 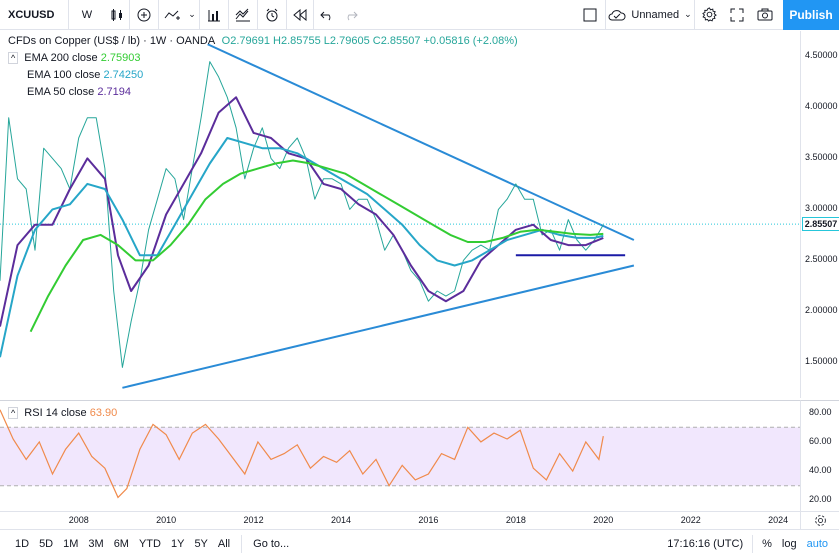 I want to click on rsi-band, so click(x=400, y=456).